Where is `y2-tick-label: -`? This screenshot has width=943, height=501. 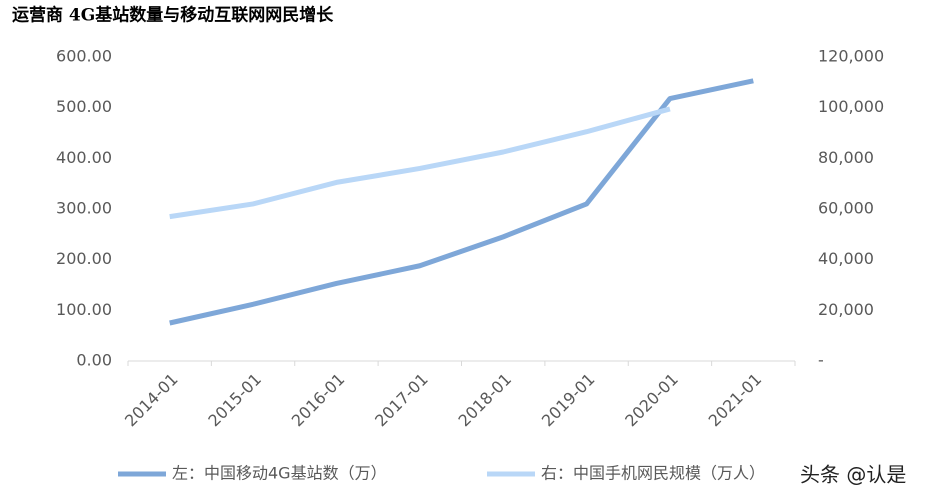
y2-tick-label: - is located at coordinates (821, 360).